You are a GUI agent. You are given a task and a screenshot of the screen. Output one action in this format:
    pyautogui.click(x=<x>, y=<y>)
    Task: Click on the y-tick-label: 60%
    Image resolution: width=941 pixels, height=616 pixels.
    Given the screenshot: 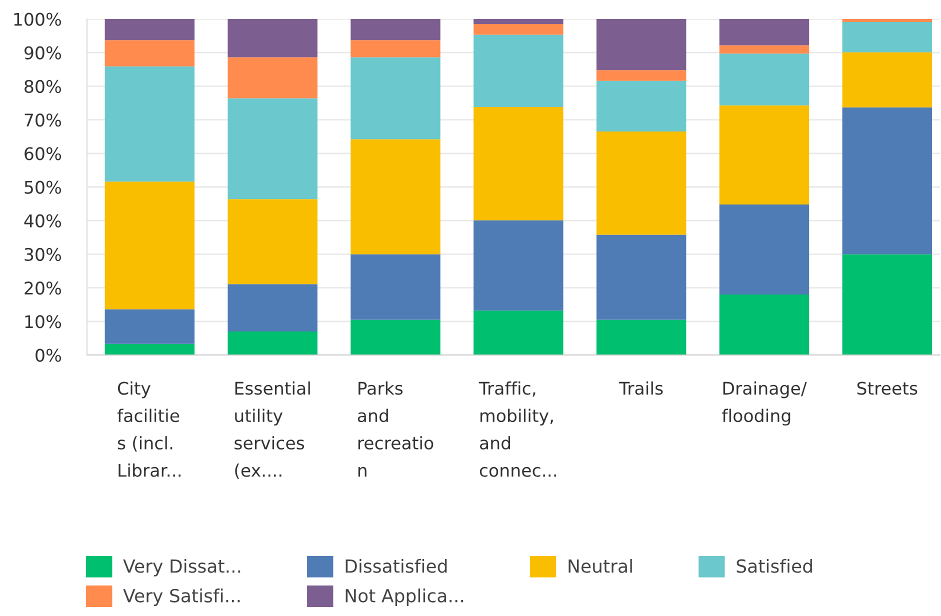 What is the action you would take?
    pyautogui.click(x=43, y=153)
    